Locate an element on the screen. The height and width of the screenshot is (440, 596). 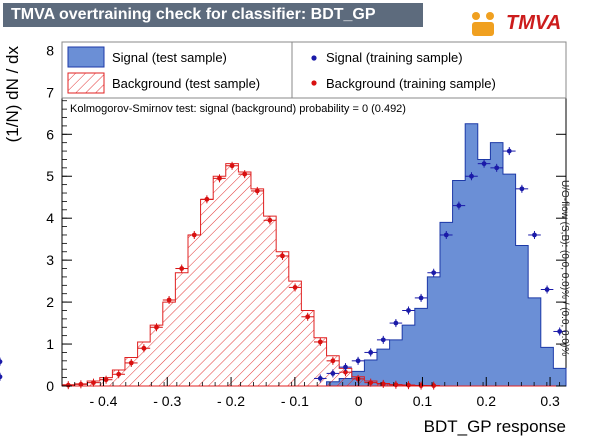
legend-signal-train-marker is located at coordinates (314, 58).